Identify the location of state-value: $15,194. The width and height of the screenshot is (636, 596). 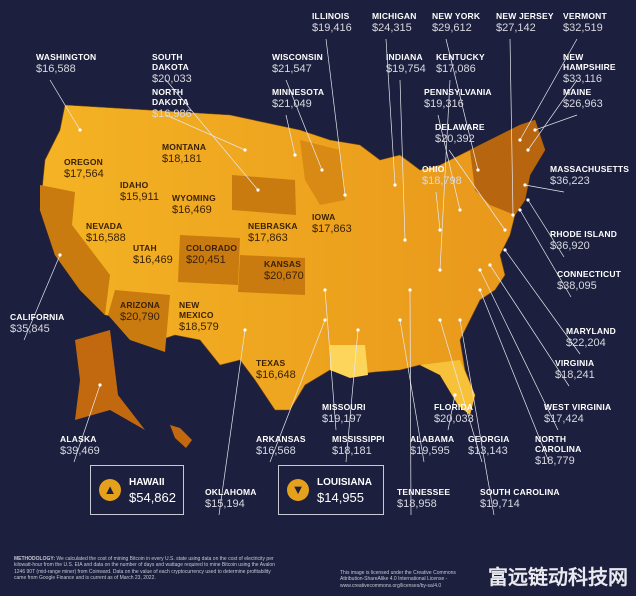
(225, 503).